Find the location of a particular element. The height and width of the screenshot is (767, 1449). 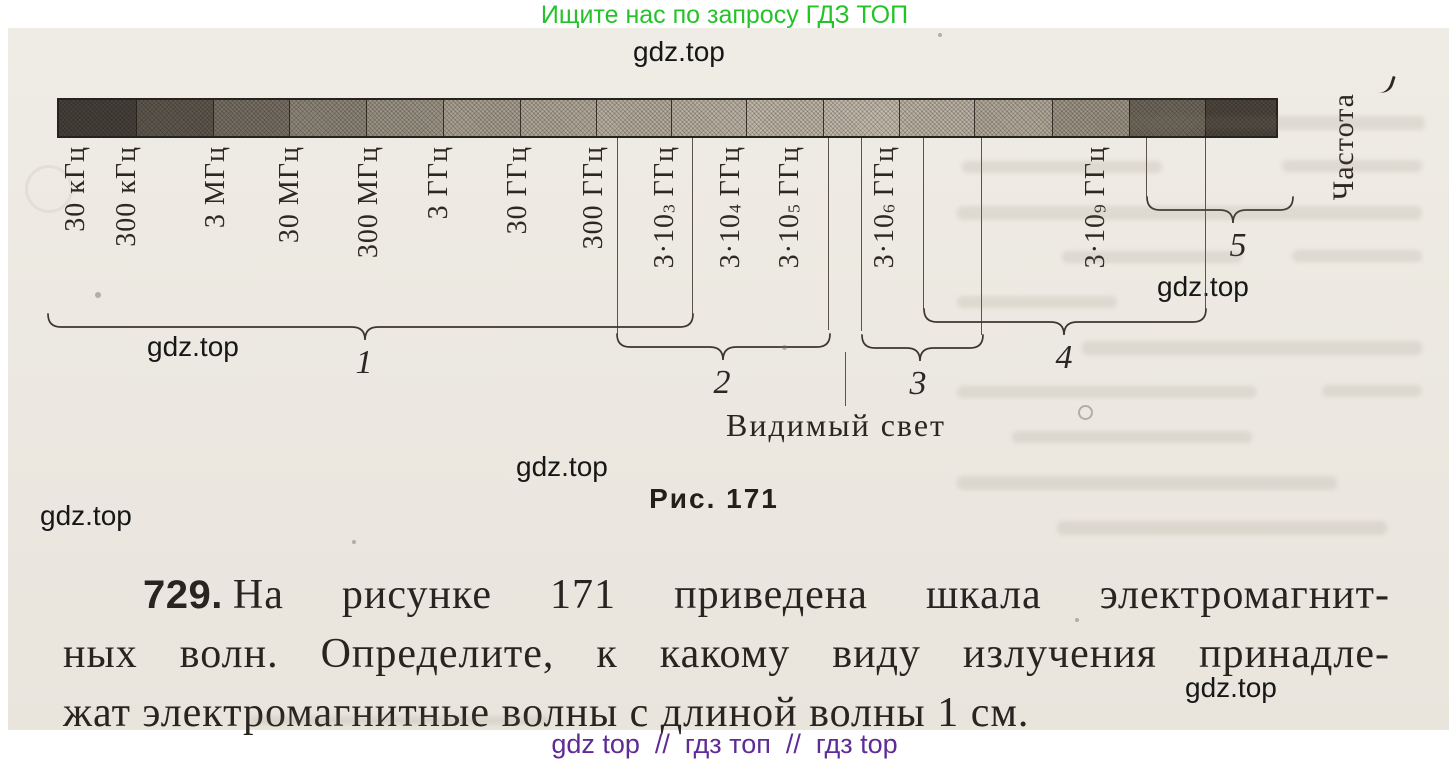

problem-number: 729. is located at coordinates (183, 595).